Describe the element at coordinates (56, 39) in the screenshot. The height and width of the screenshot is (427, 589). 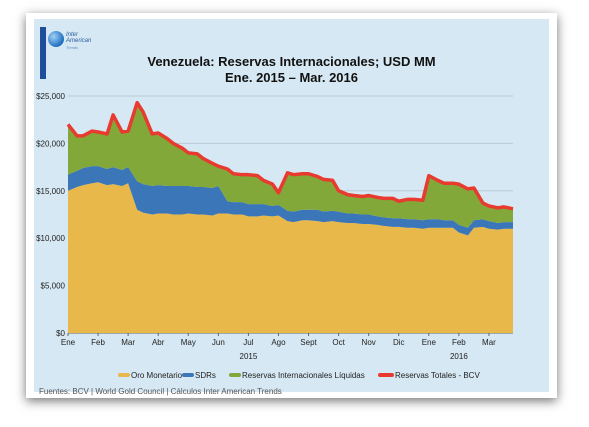
I see `globe-icon` at that location.